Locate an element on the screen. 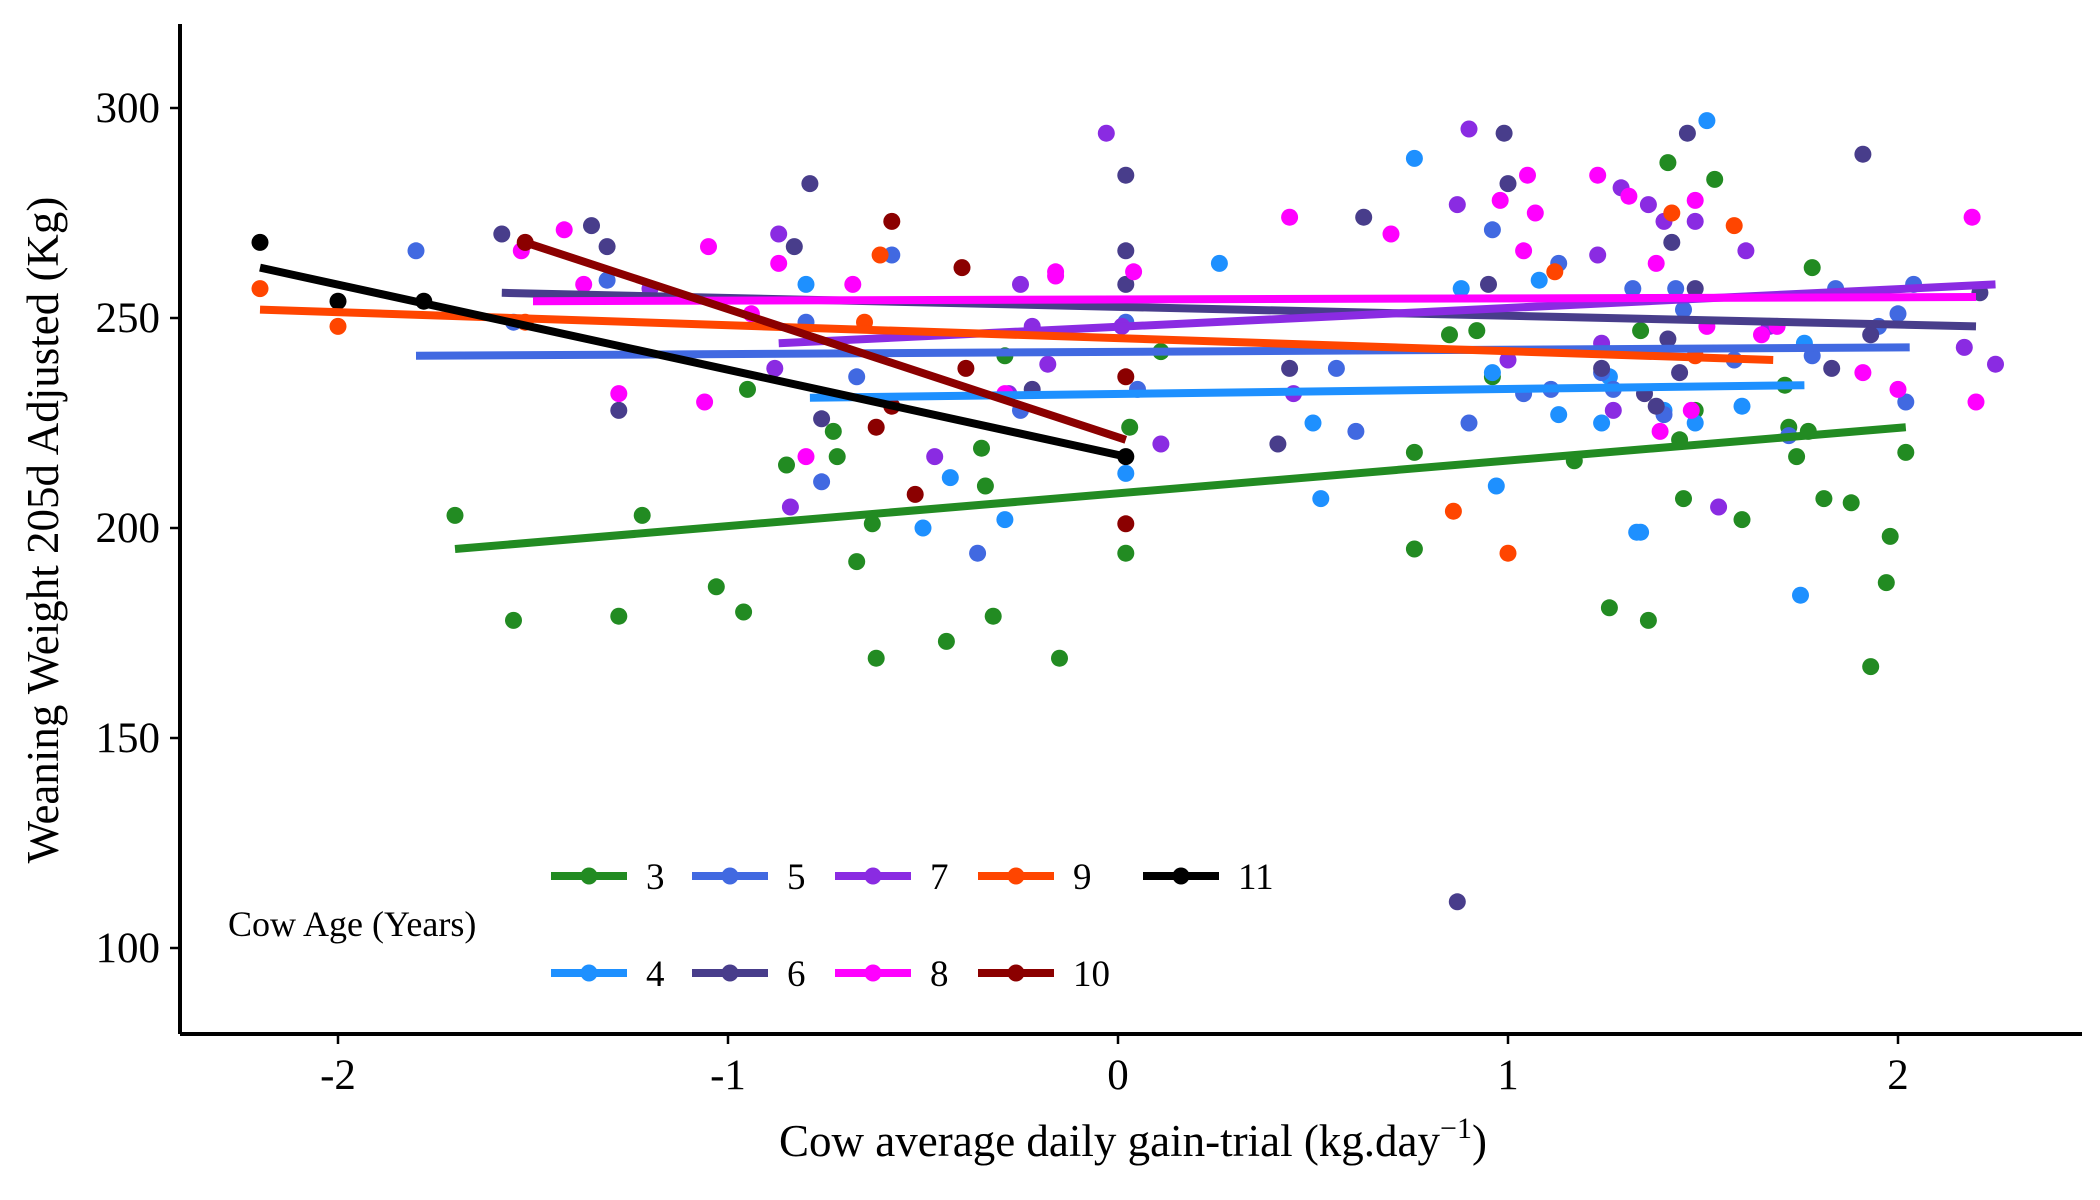 The height and width of the screenshot is (1200, 2100). legend-key-11: 11 is located at coordinates (1208, 877).